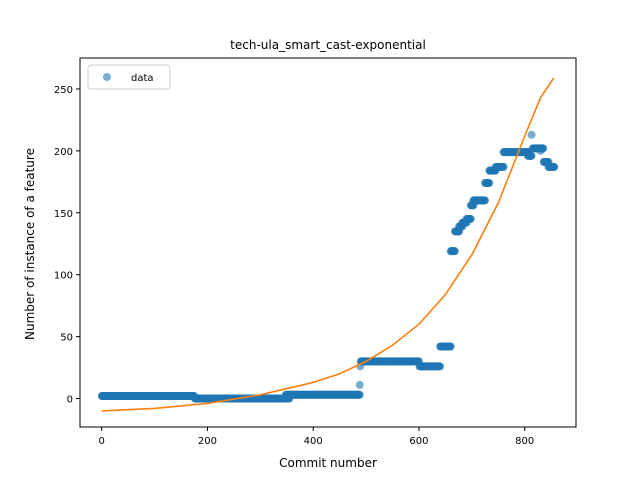 The height and width of the screenshot is (480, 640). Describe the element at coordinates (313, 441) in the screenshot. I see `x-tick-label: 400` at that location.